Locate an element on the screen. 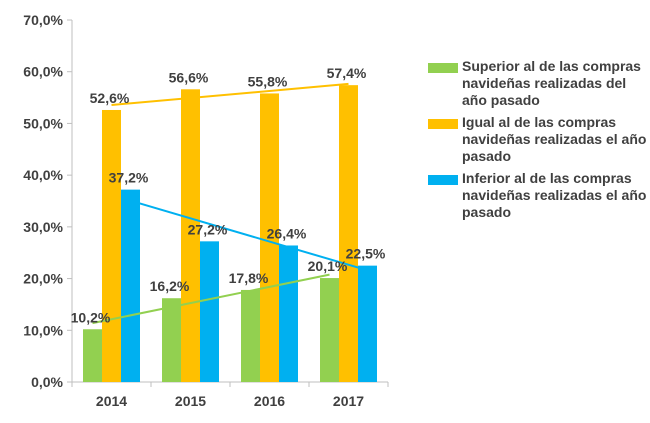 This screenshot has height=423, width=650. y-tick-label: 0,0% is located at coordinates (47, 382).